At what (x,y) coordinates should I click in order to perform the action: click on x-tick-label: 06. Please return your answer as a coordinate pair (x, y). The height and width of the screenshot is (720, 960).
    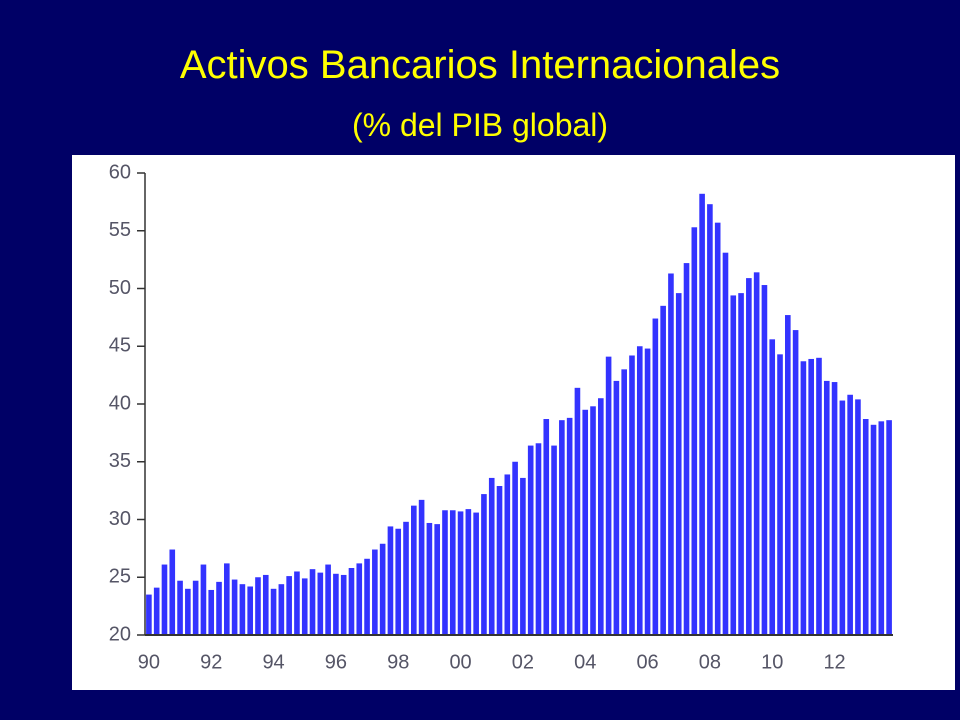
    Looking at the image, I should click on (647, 662).